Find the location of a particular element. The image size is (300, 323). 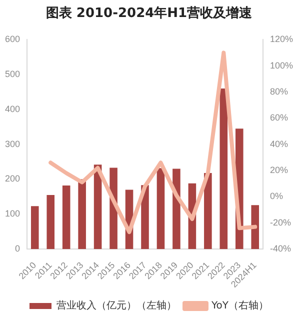

legend-label: YoY（右轴） is located at coordinates (239, 306).